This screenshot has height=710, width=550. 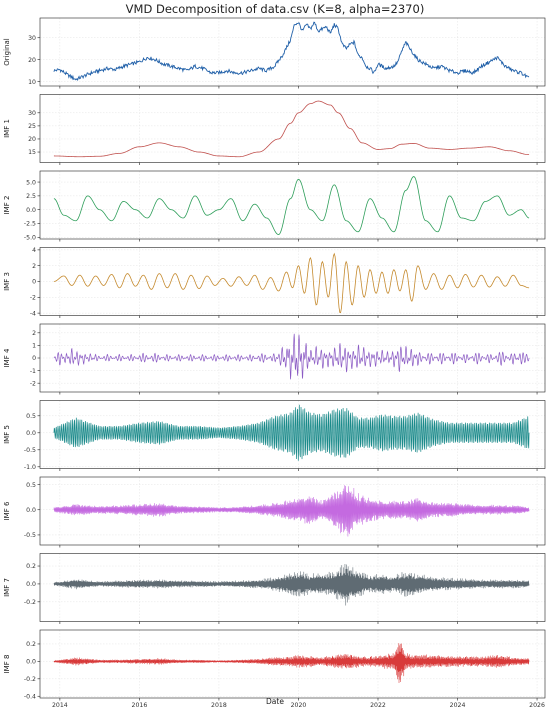 I want to click on imf-2-series-line, so click(x=291, y=205).